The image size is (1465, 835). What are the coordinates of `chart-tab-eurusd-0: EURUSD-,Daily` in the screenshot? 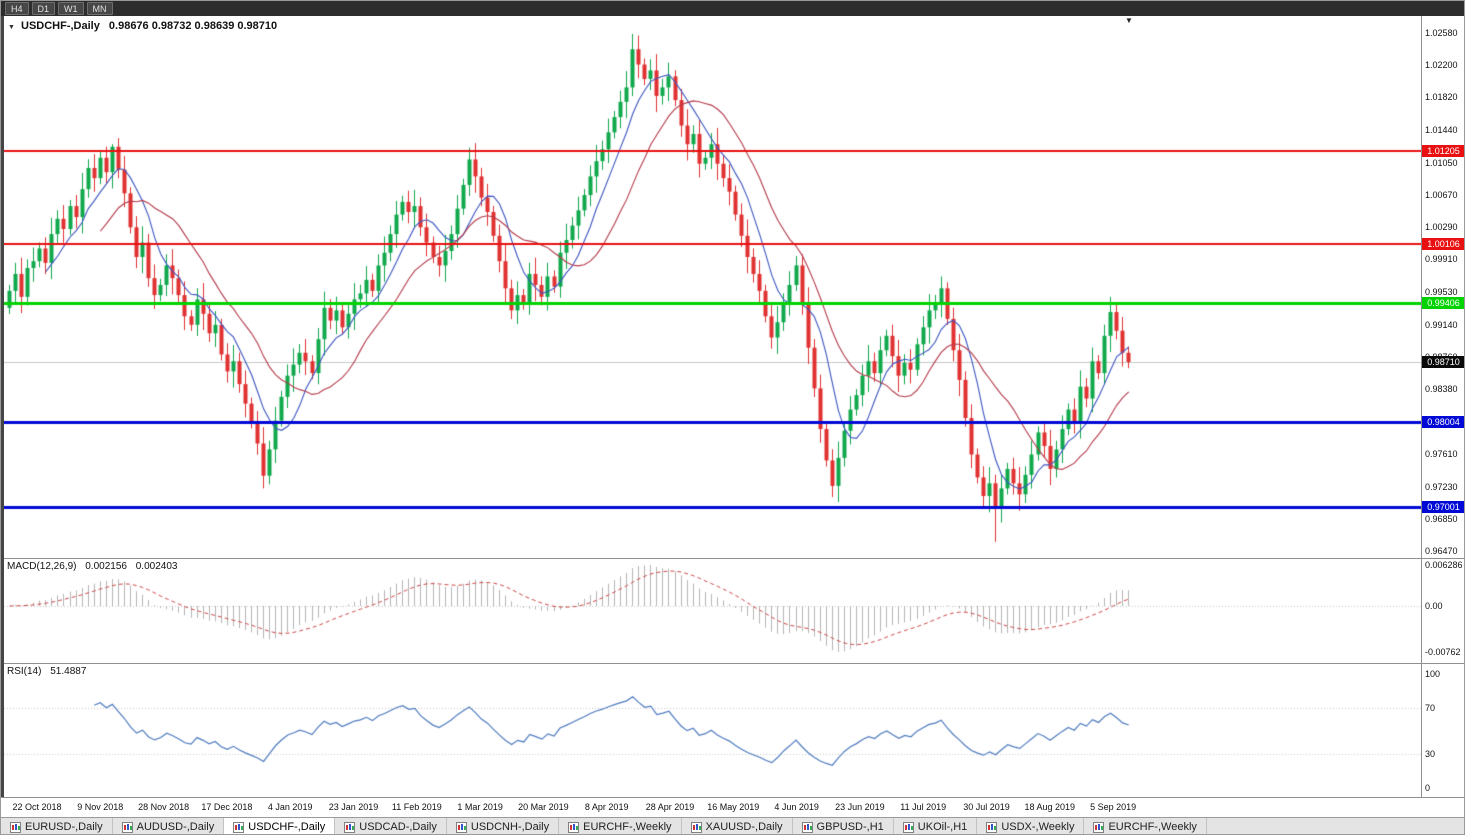 It's located at (57, 826).